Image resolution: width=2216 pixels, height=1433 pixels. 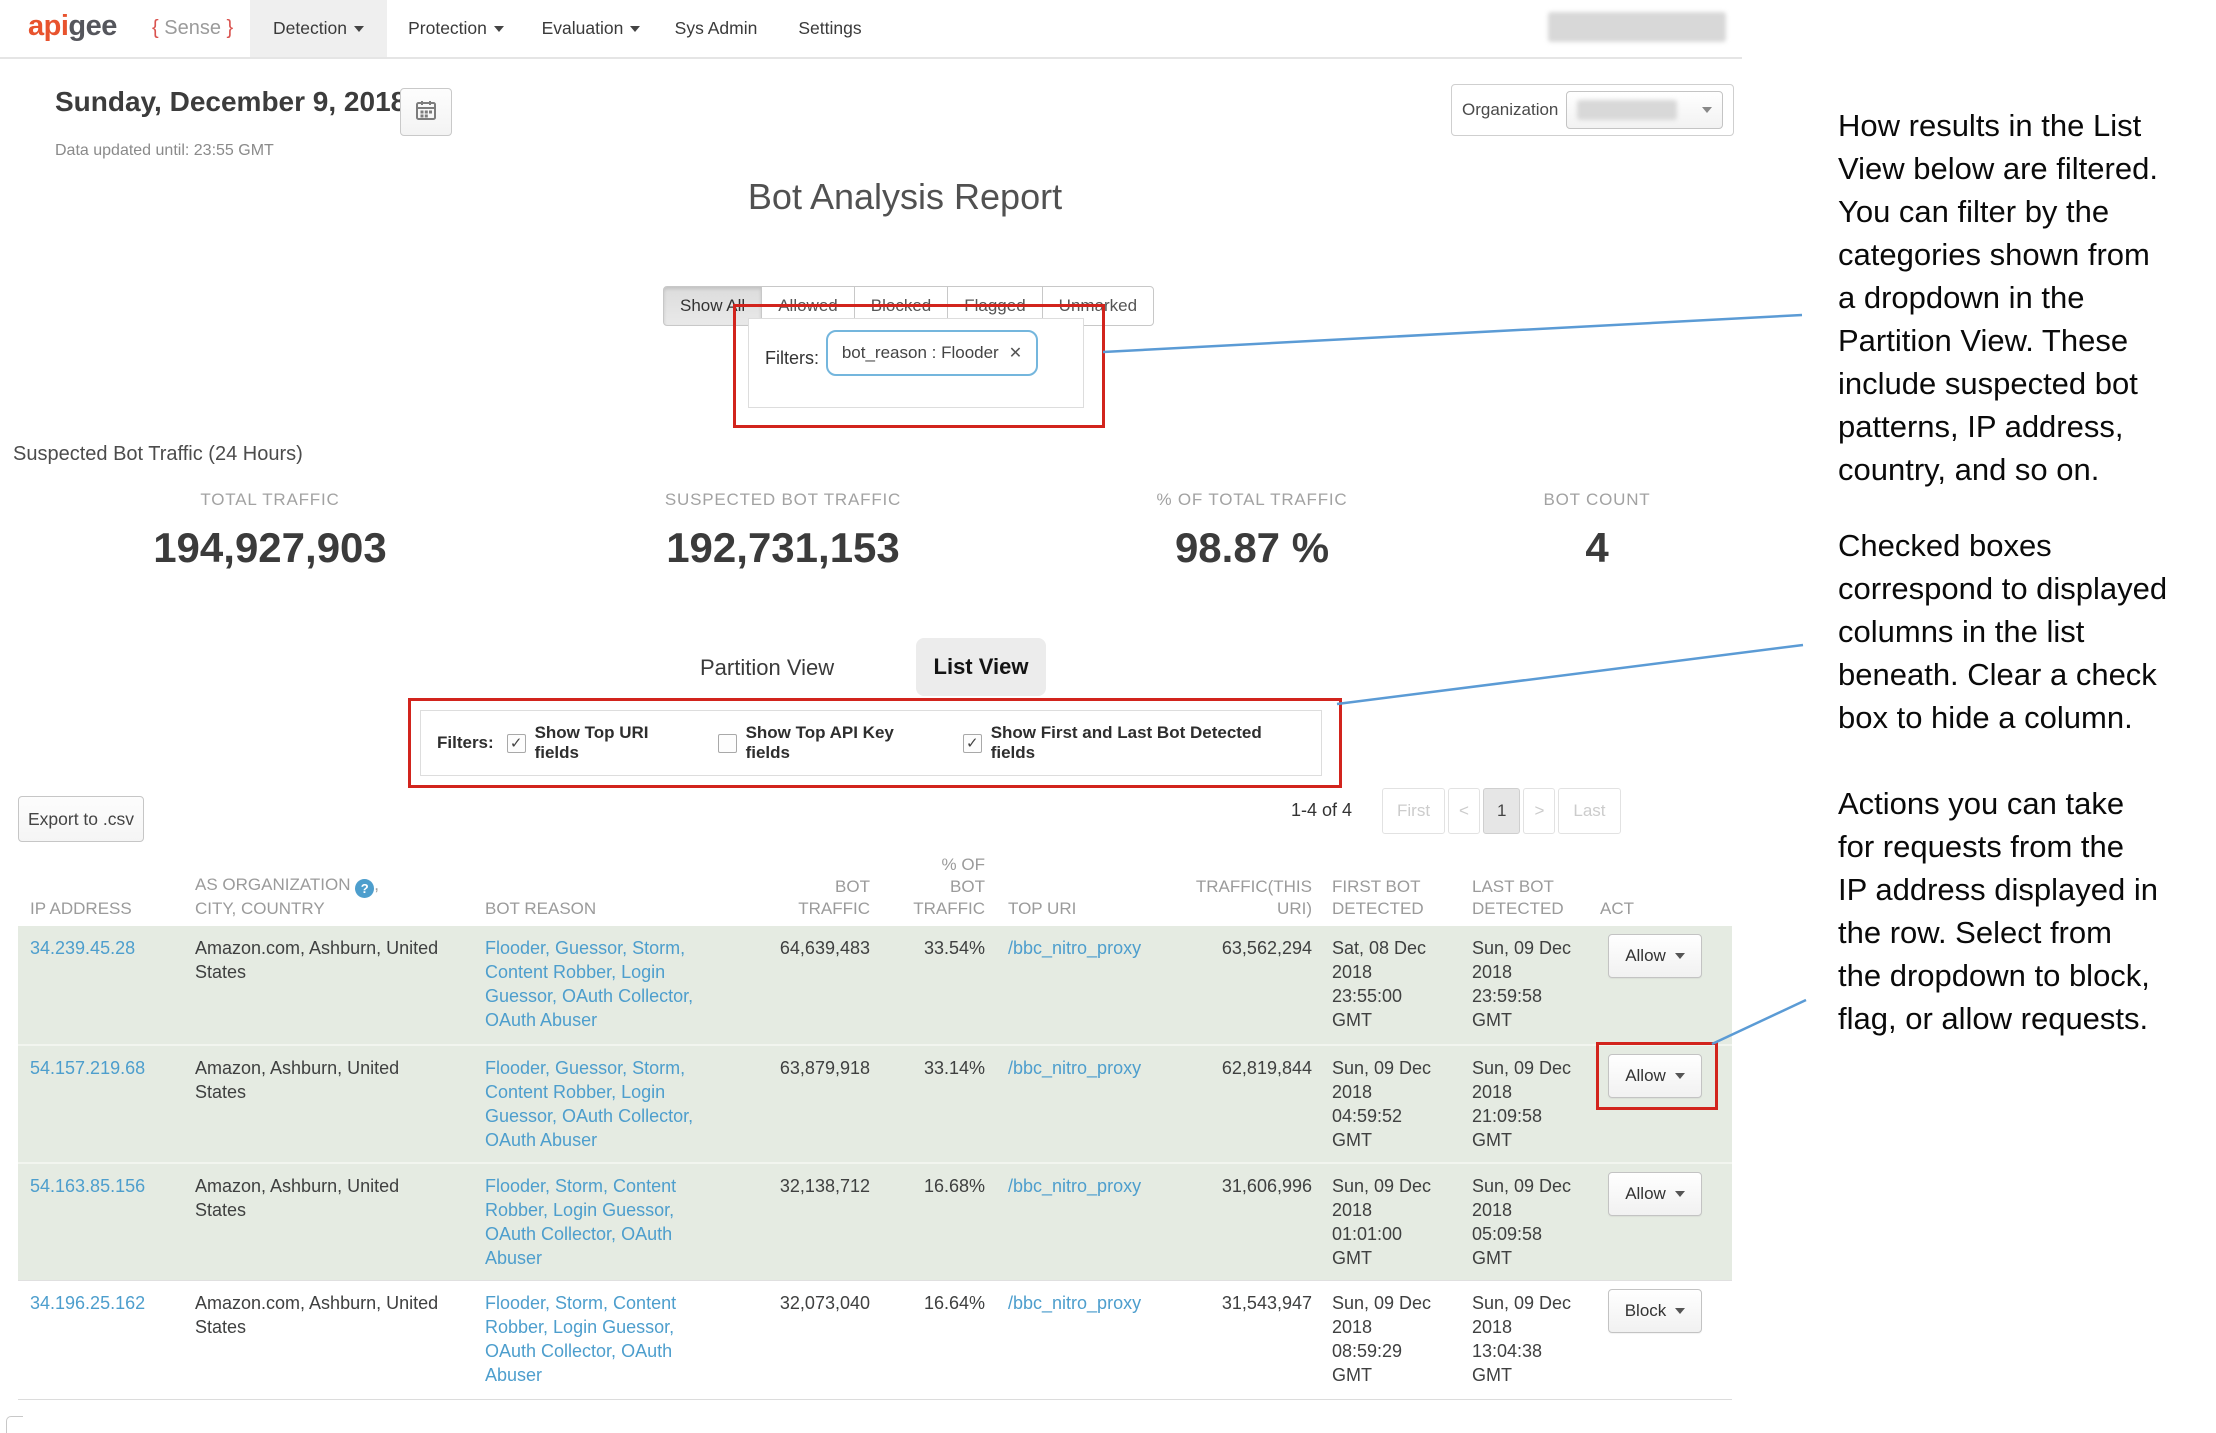 I want to click on stat-label: SUSPECTED BOT TRAFFIC, so click(x=783, y=499).